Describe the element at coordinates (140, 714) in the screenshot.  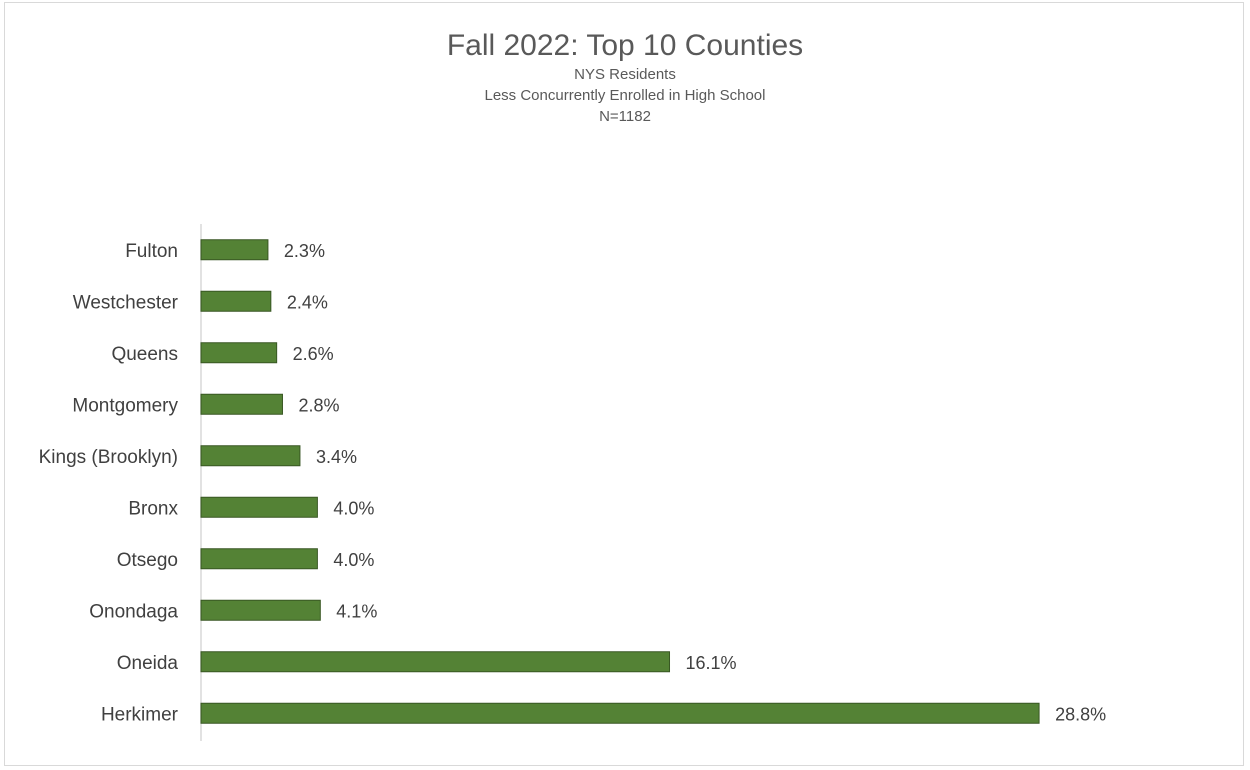
I see `category-label: Herkimer` at that location.